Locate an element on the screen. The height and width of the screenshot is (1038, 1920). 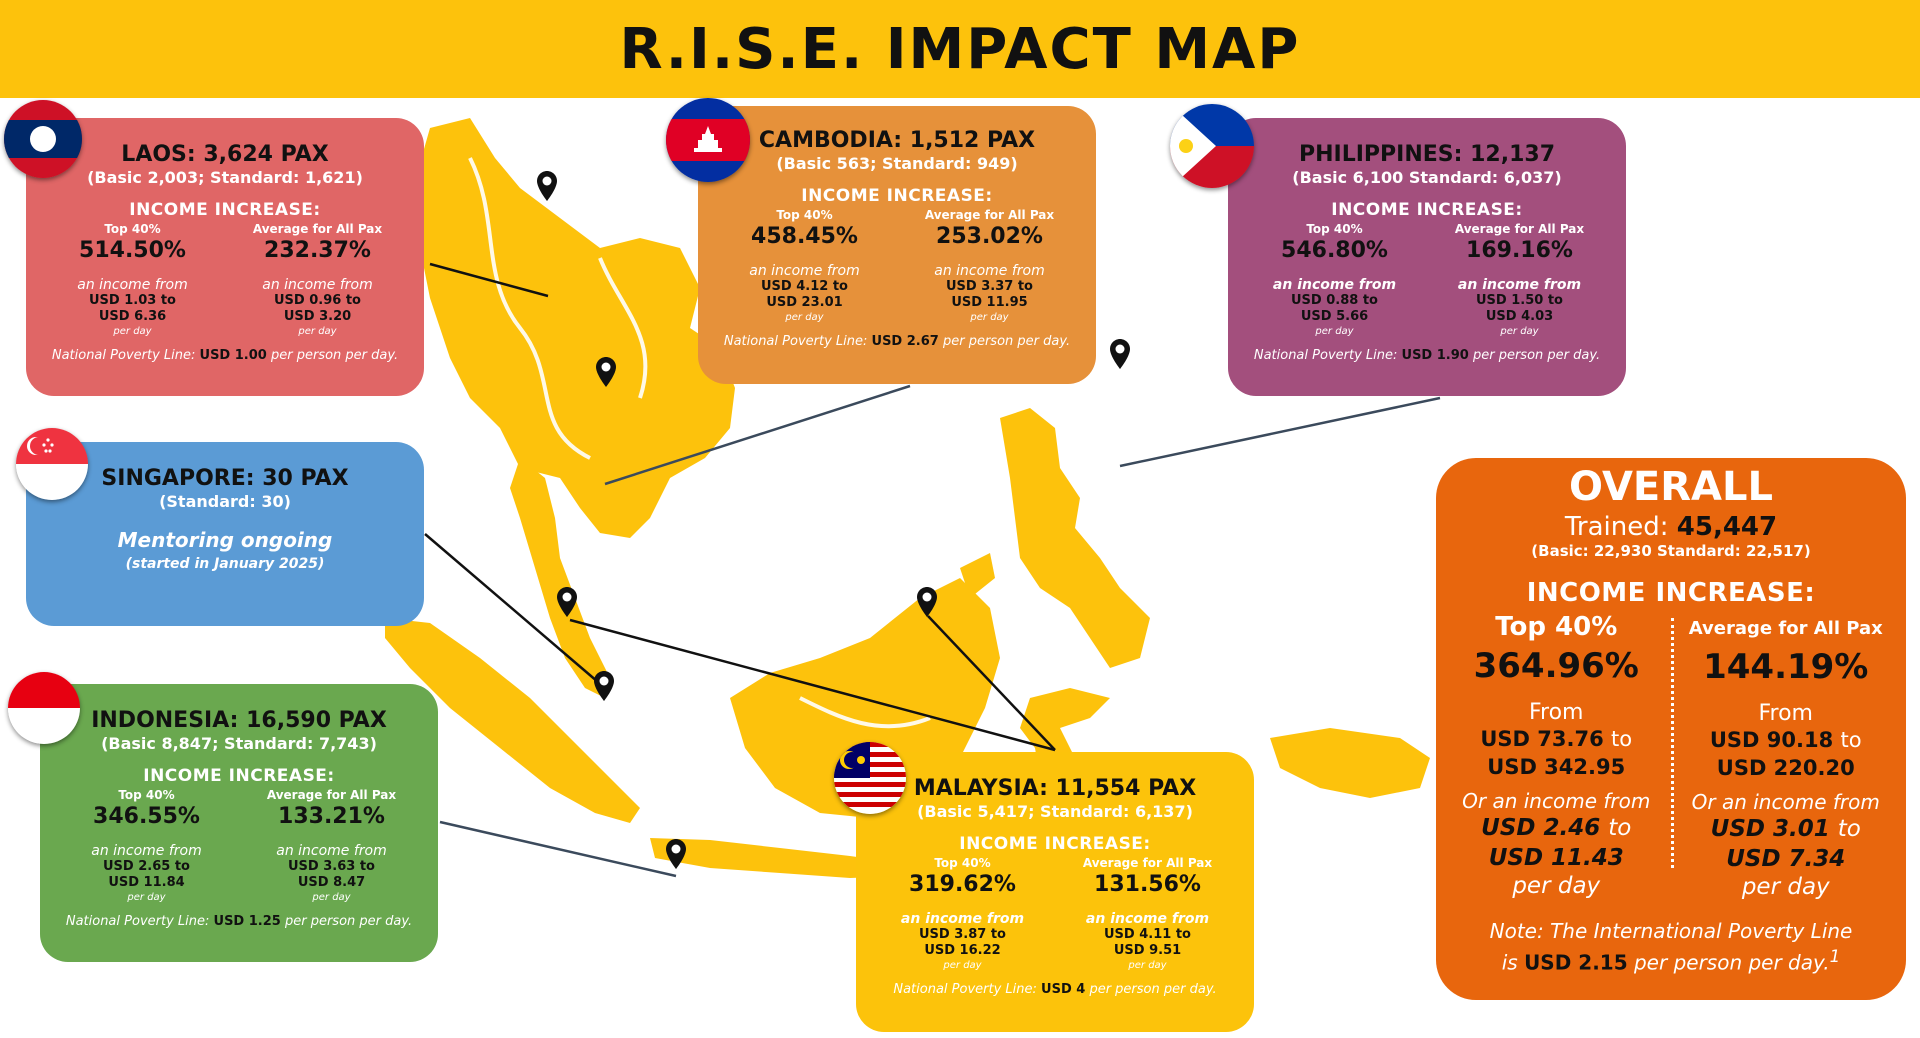
philippines-avg-label: Average for All Pax is located at coordinates (1519, 229).